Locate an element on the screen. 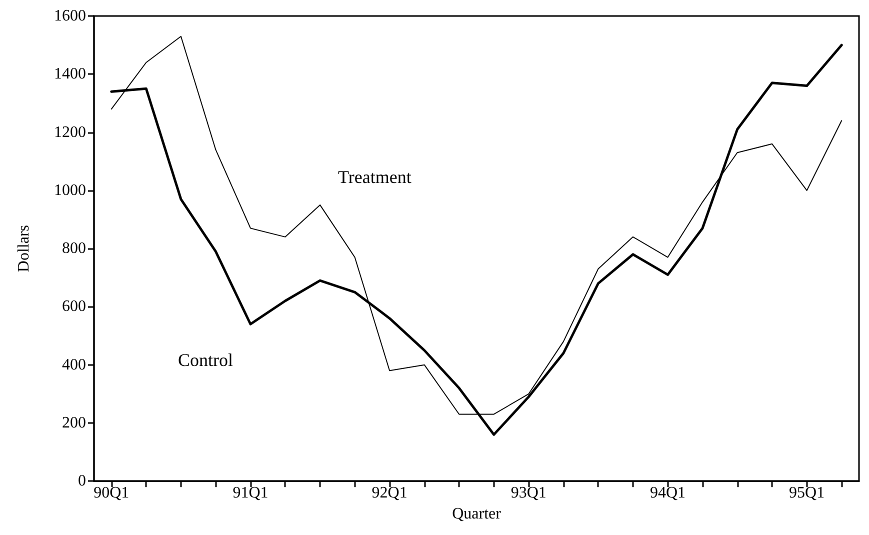 Image resolution: width=869 pixels, height=535 pixels. x-tick-label: 91Q1 is located at coordinates (250, 493).